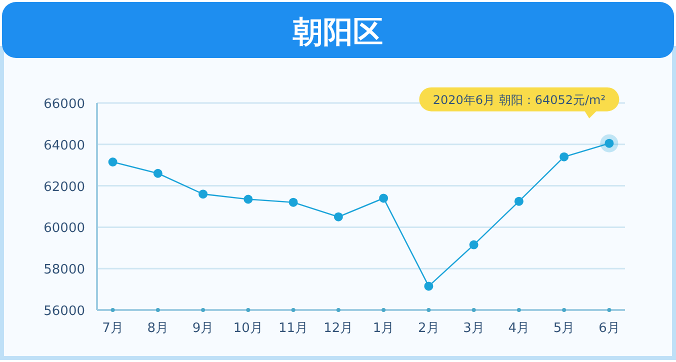 The width and height of the screenshot is (676, 362). I want to click on annotation: 2020年6月 朝阳：64052元/m², so click(519, 99).